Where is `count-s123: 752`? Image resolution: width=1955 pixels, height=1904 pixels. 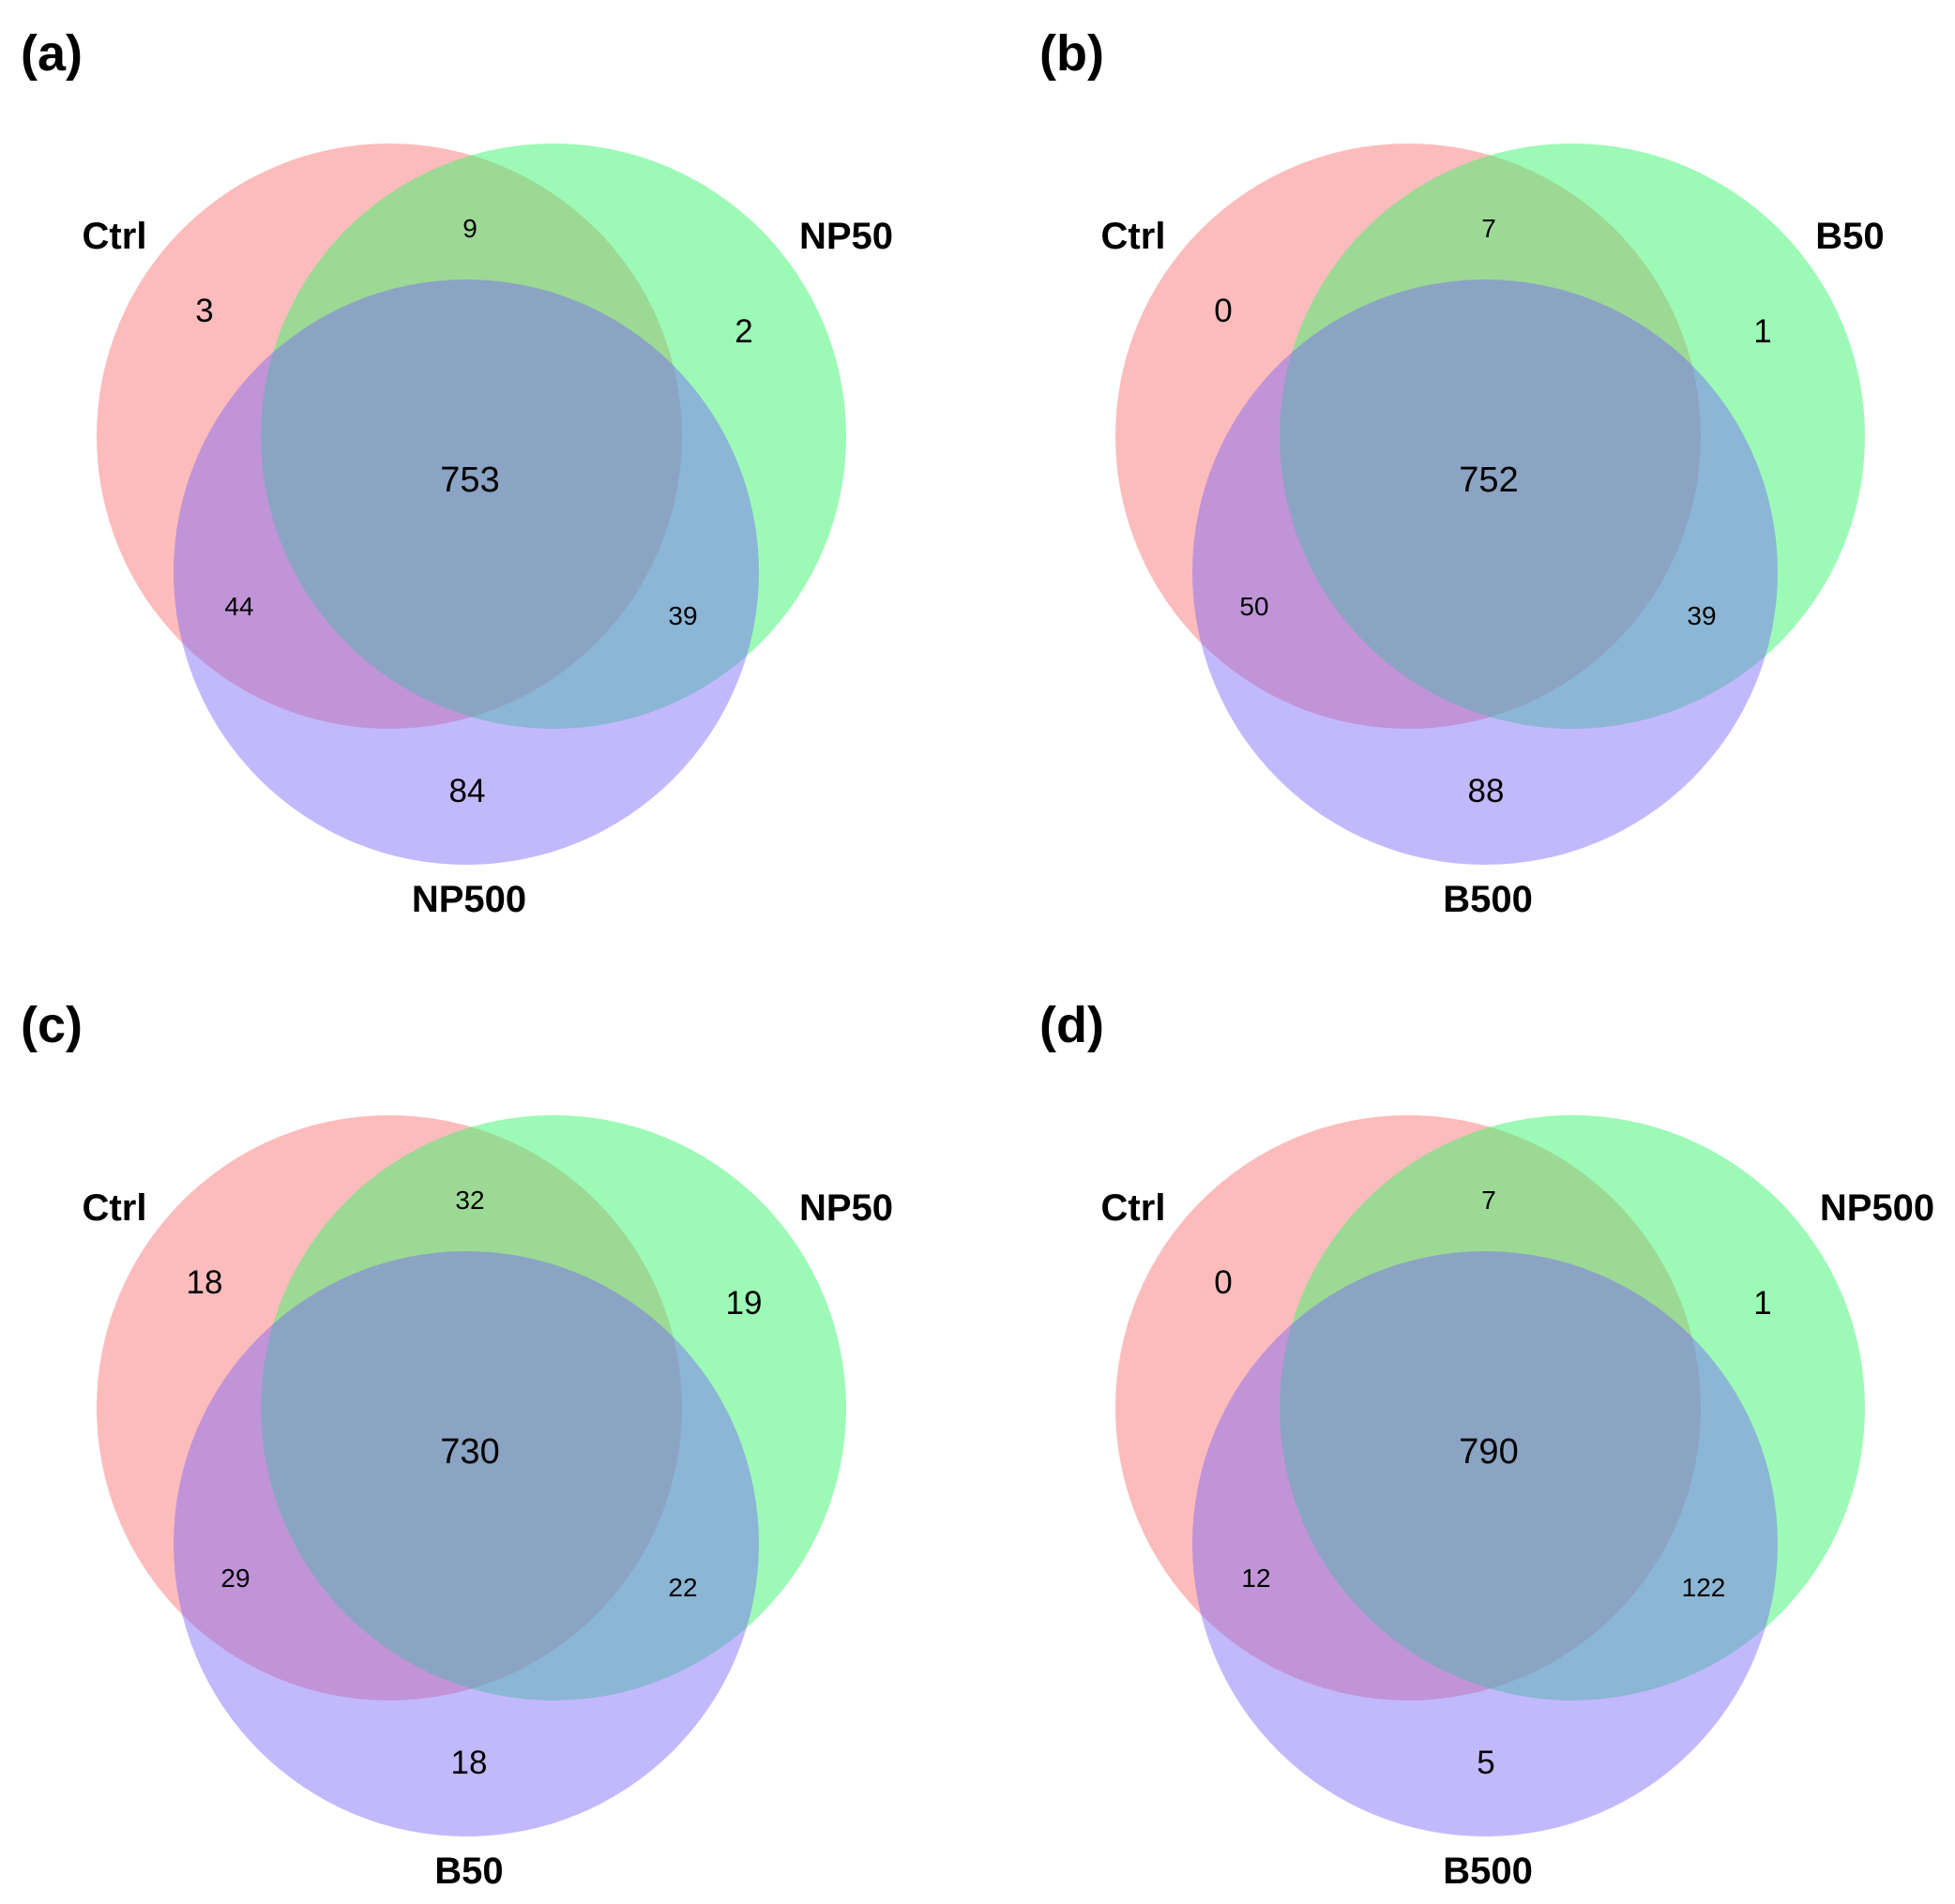 count-s123: 752 is located at coordinates (1488, 480).